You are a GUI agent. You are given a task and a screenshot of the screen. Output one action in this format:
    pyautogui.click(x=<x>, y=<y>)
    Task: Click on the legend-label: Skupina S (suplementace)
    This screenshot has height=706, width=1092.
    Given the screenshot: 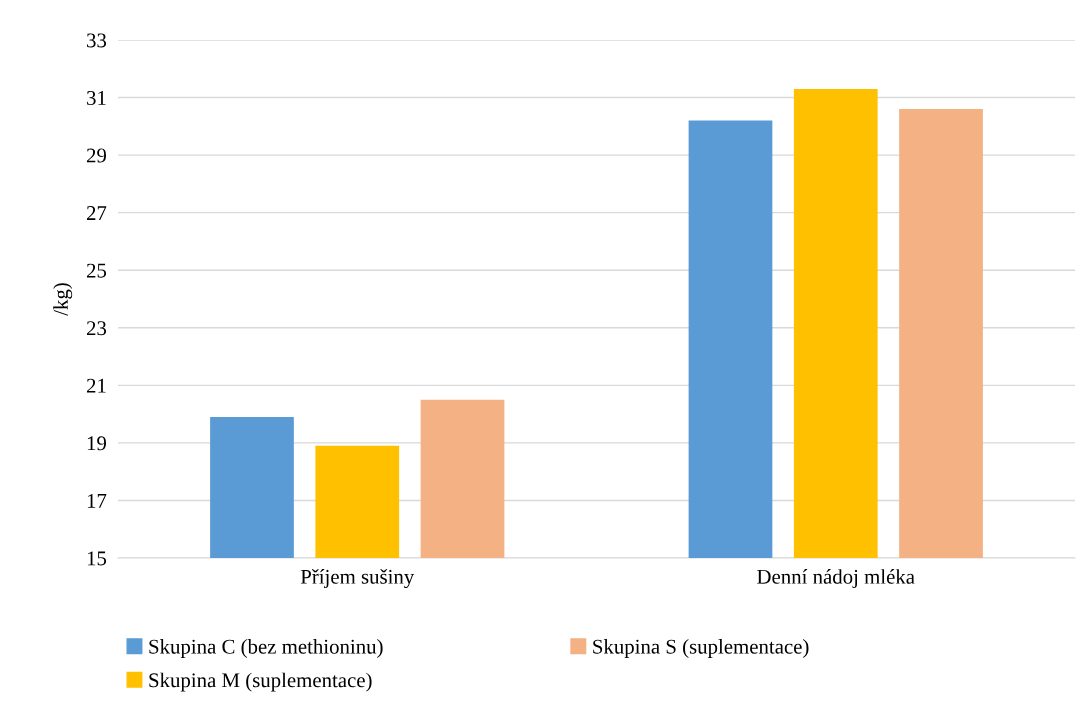 What is the action you would take?
    pyautogui.click(x=701, y=648)
    